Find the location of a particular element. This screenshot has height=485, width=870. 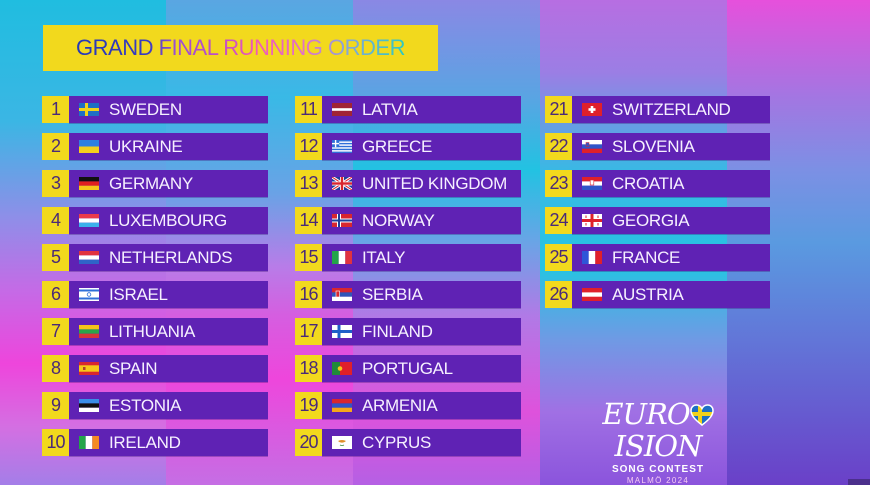

country-name: ARMENIA is located at coordinates (400, 405).